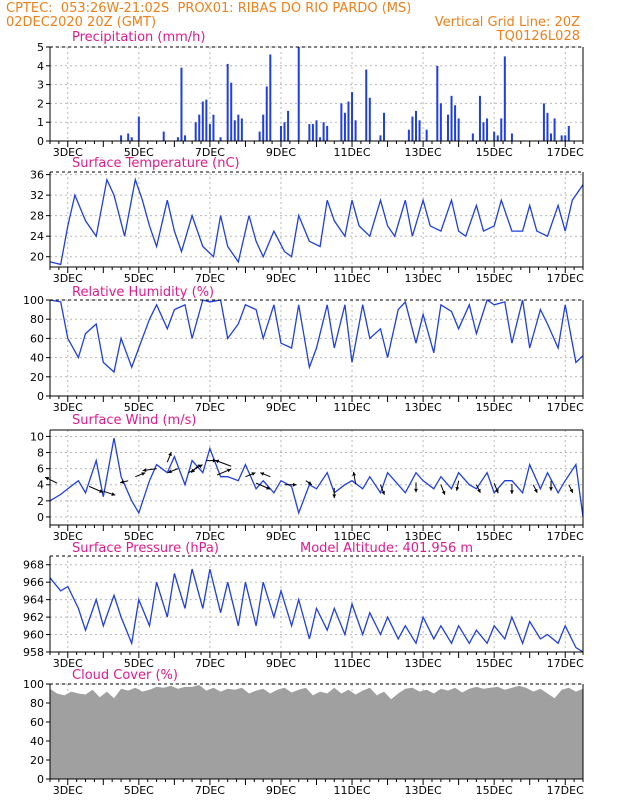 The width and height of the screenshot is (618, 800). Describe the element at coordinates (40, 122) in the screenshot. I see `y-tick-label: 1` at that location.